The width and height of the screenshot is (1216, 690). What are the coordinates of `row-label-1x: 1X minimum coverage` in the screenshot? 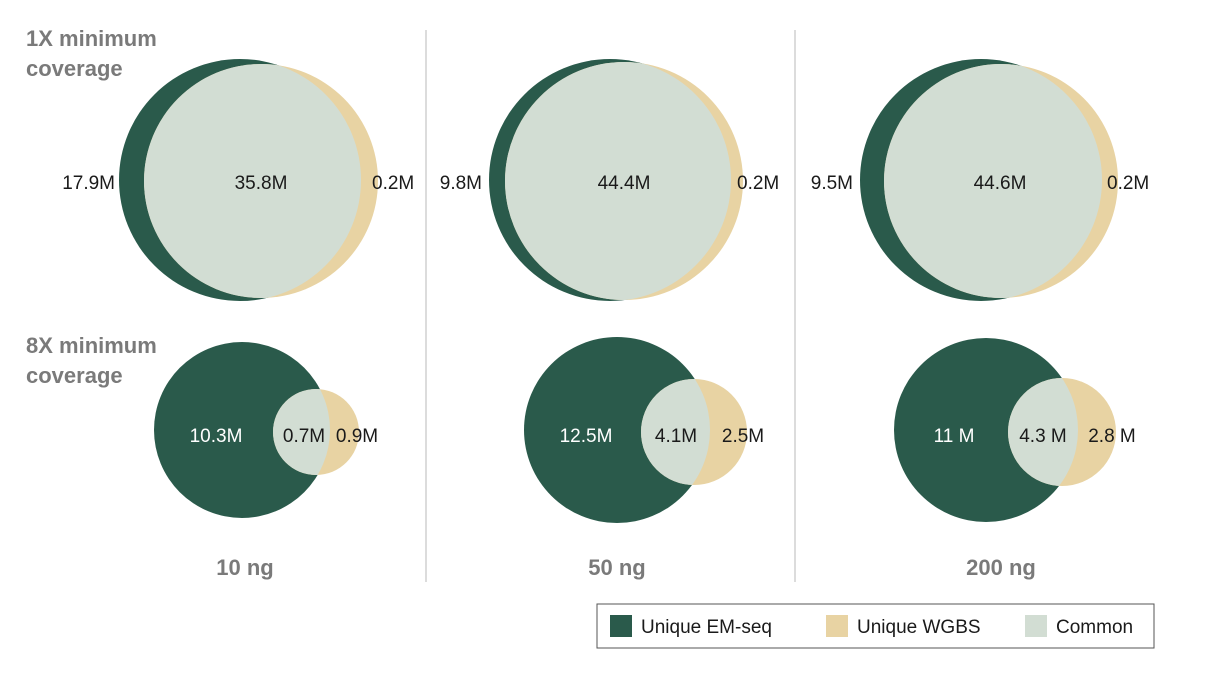 It's located at (94, 53).